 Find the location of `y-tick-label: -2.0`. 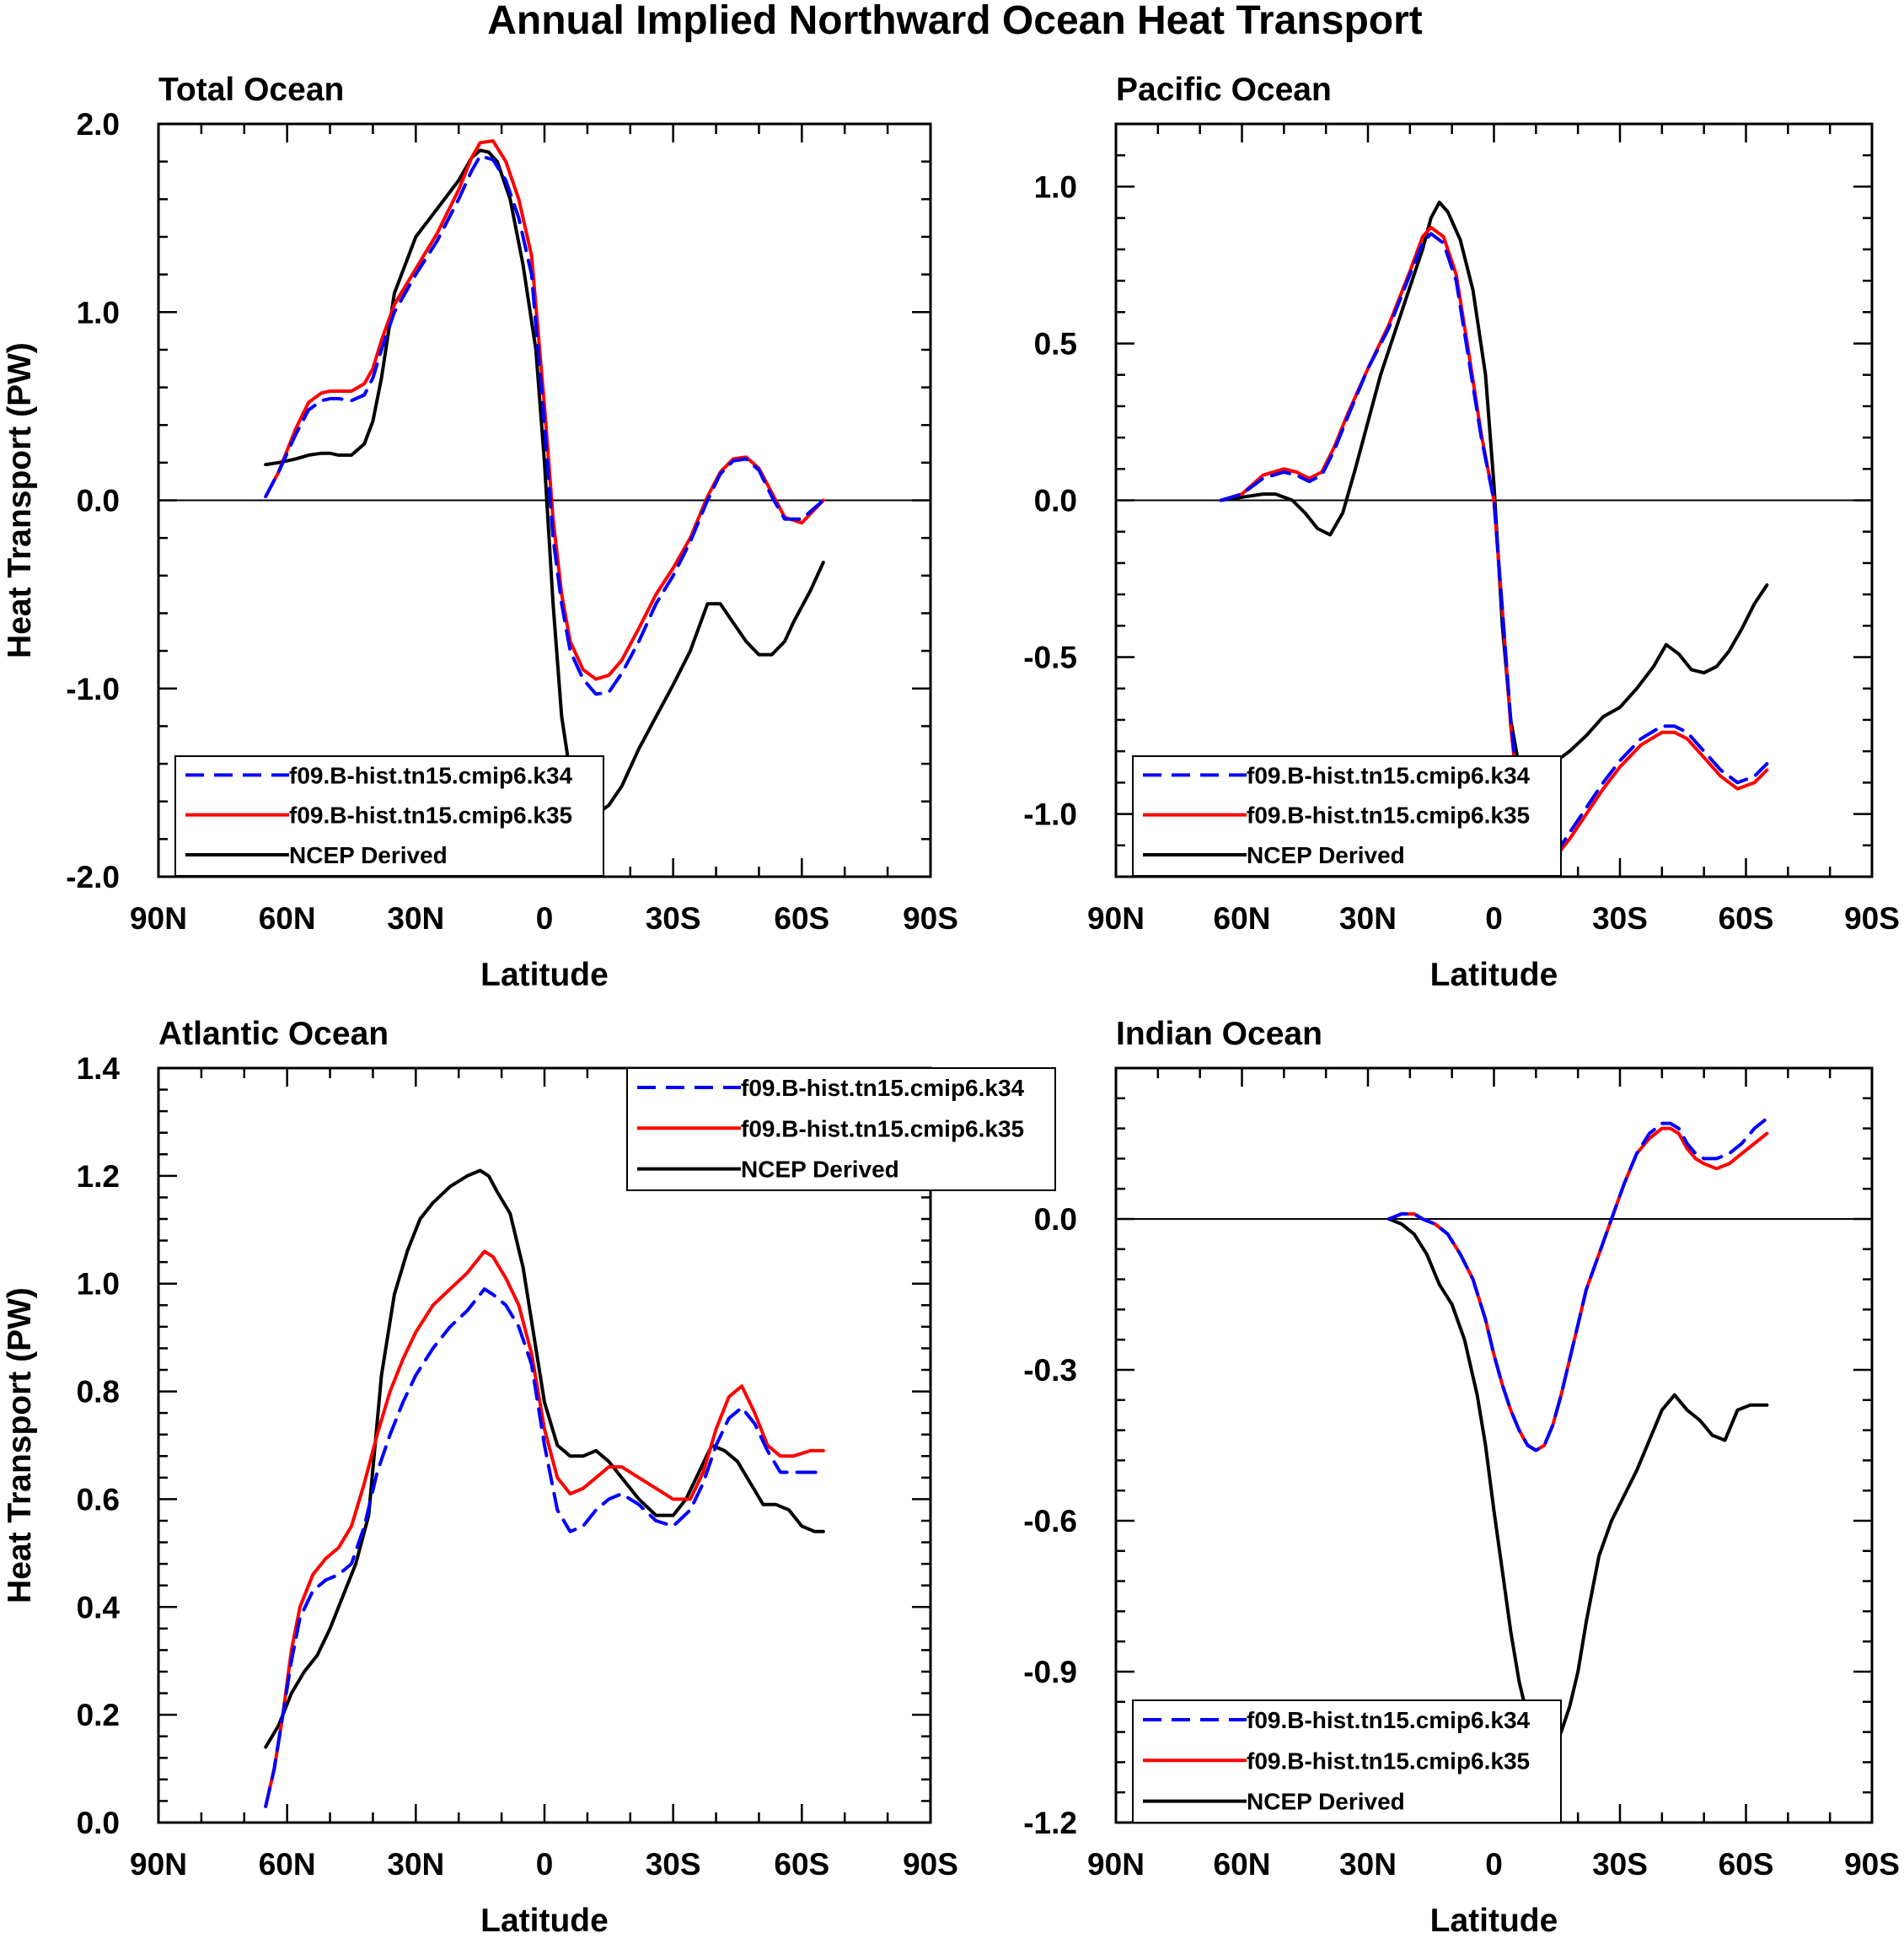

y-tick-label: -2.0 is located at coordinates (93, 877).